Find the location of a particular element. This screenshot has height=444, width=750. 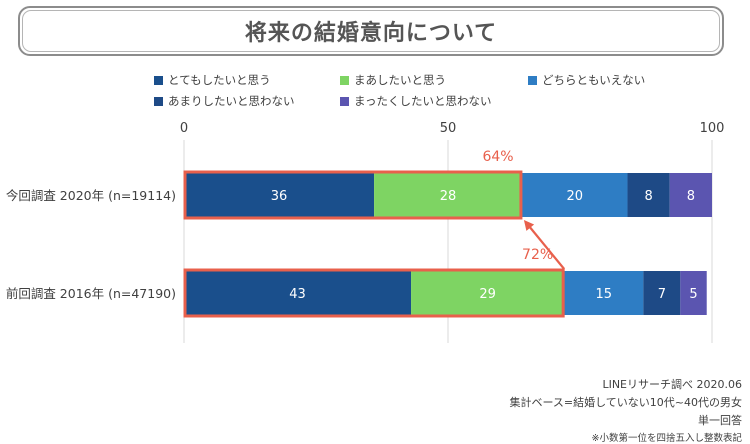

data-label-0-4: 8 is located at coordinates (691, 196).